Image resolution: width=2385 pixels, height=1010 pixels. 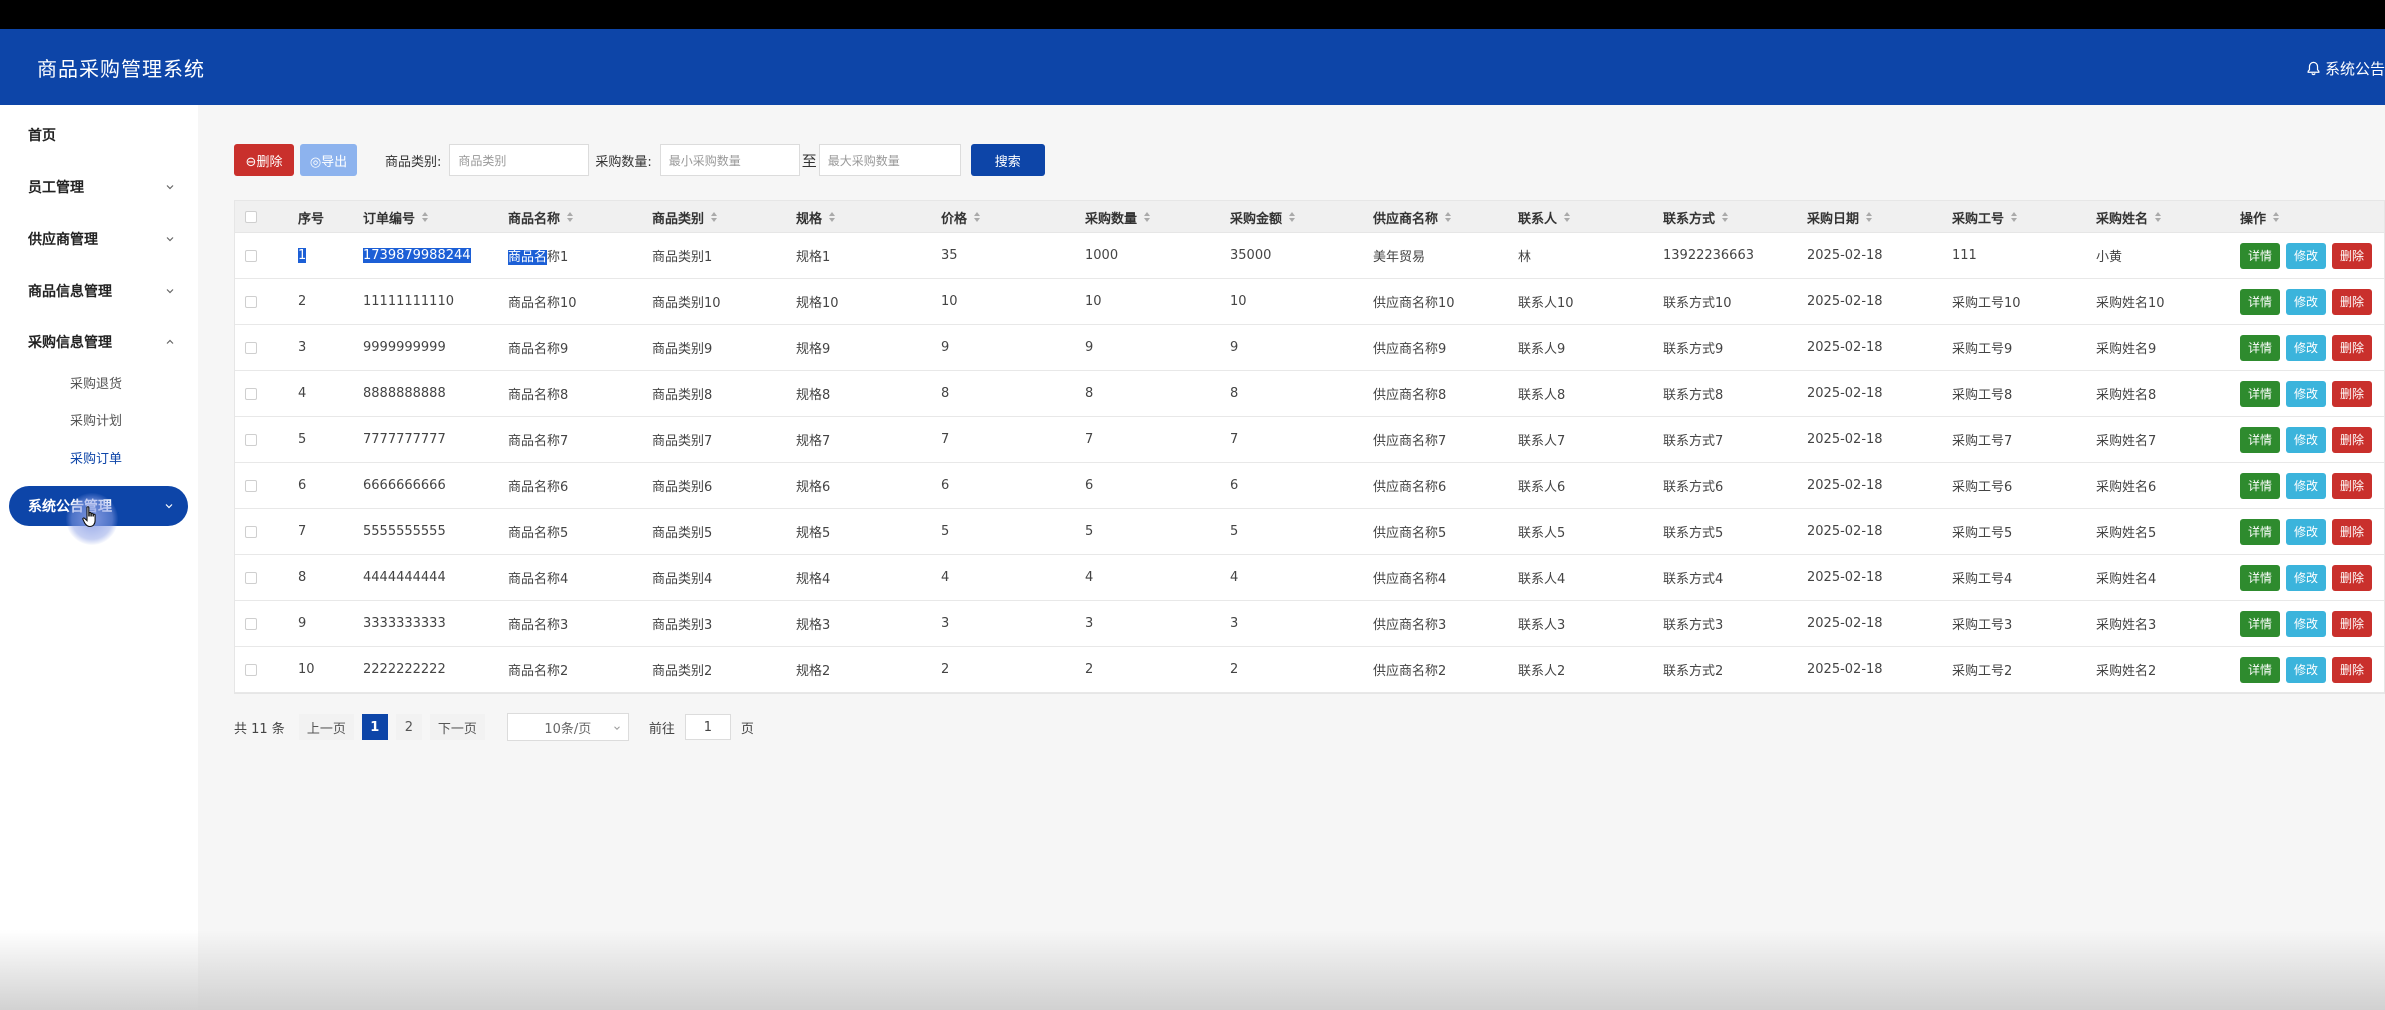 What do you see at coordinates (311, 217) in the screenshot?
I see `column-header-seq: 序号` at bounding box center [311, 217].